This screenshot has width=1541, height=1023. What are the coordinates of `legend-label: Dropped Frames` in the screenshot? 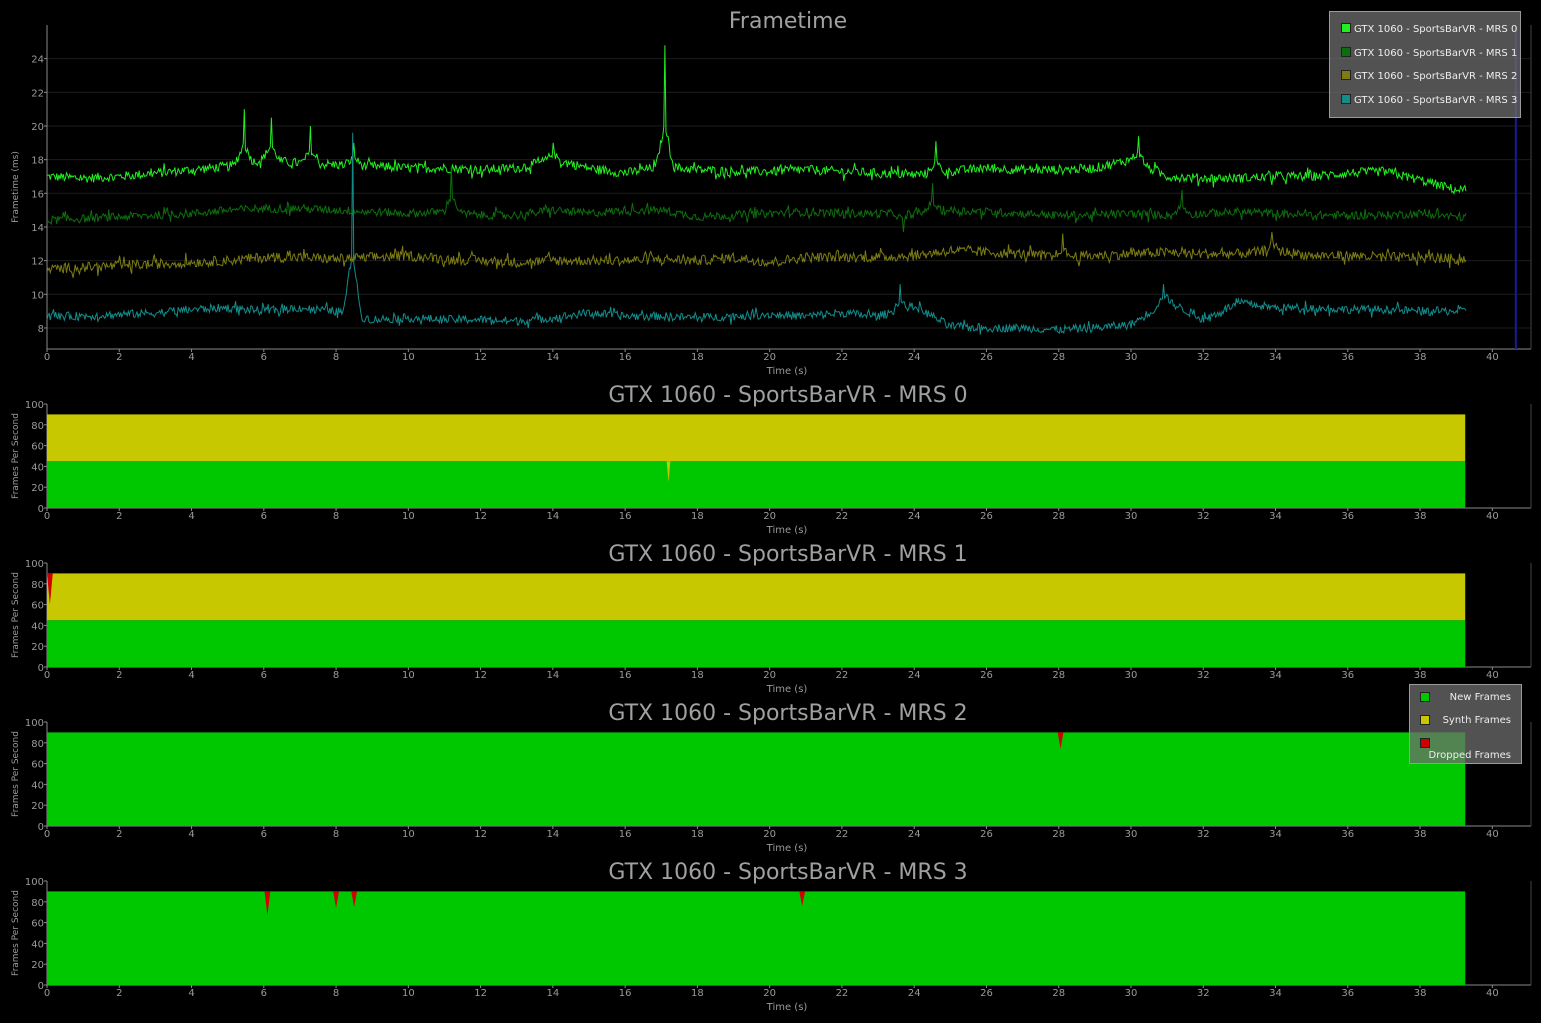 It's located at (1469, 755).